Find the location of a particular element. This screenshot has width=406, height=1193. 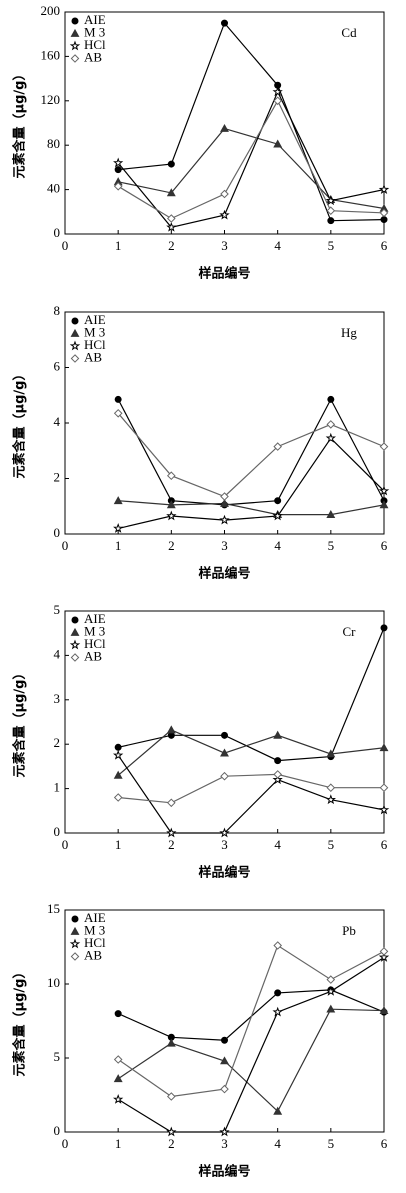

annotation: Cr is located at coordinates (350, 631).